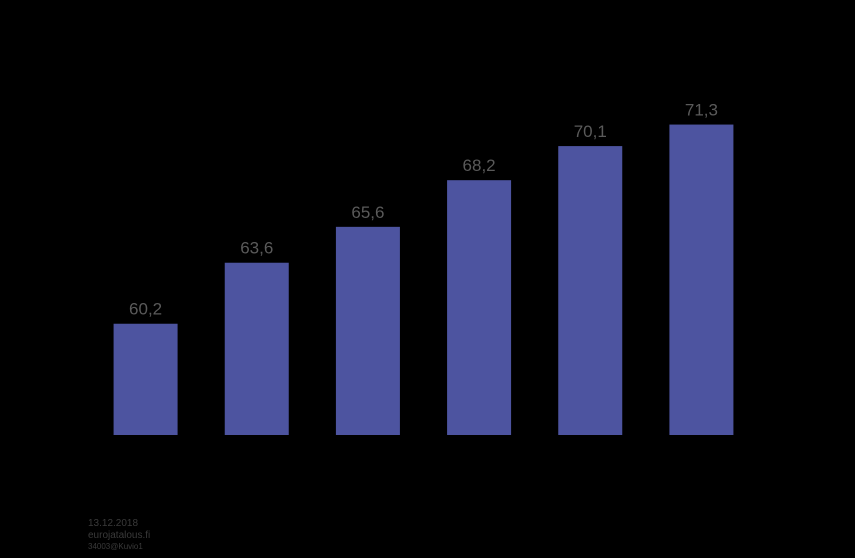 The image size is (855, 558). What do you see at coordinates (701, 110) in the screenshot?
I see `value-label: 71,3` at bounding box center [701, 110].